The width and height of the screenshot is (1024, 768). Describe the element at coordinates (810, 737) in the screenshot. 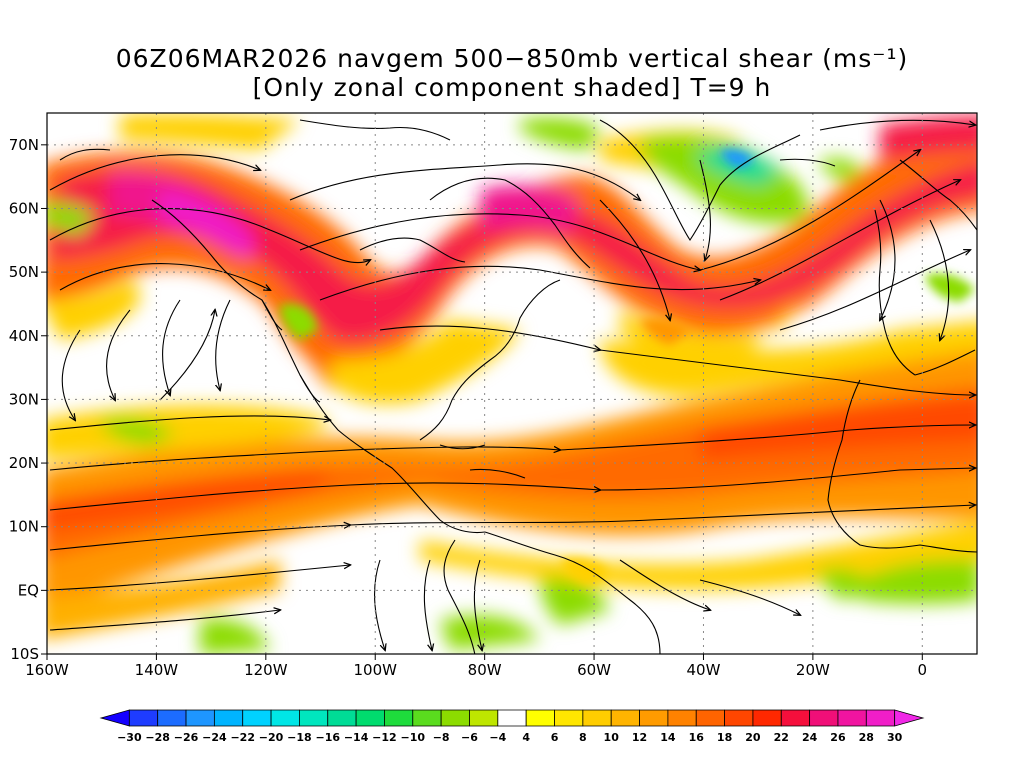

I see `colorbar-label: 24` at that location.